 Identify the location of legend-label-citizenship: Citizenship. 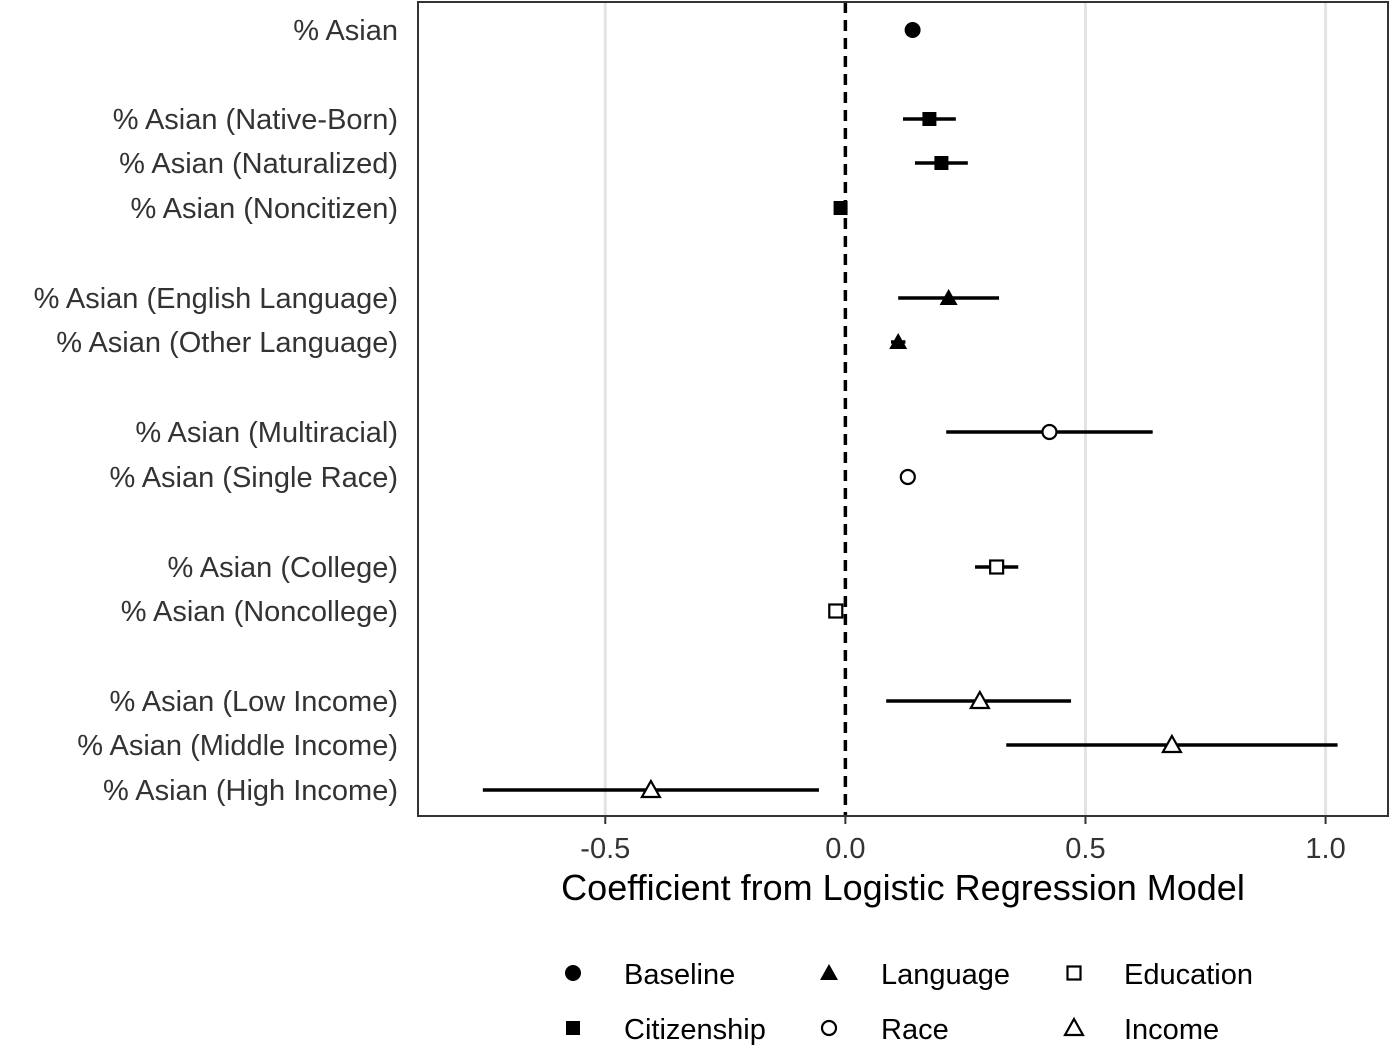
(695, 1030).